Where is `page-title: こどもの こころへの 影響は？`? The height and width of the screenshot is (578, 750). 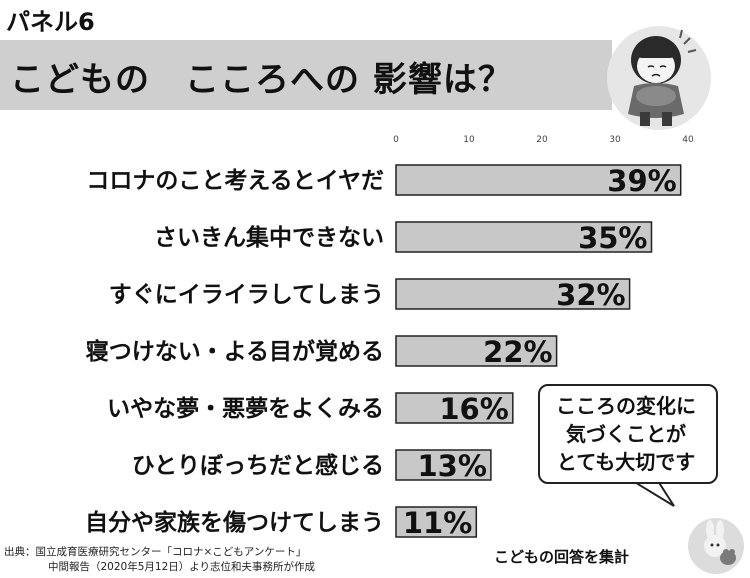
page-title: こどもの こころへの 影響は？ is located at coordinates (261, 80).